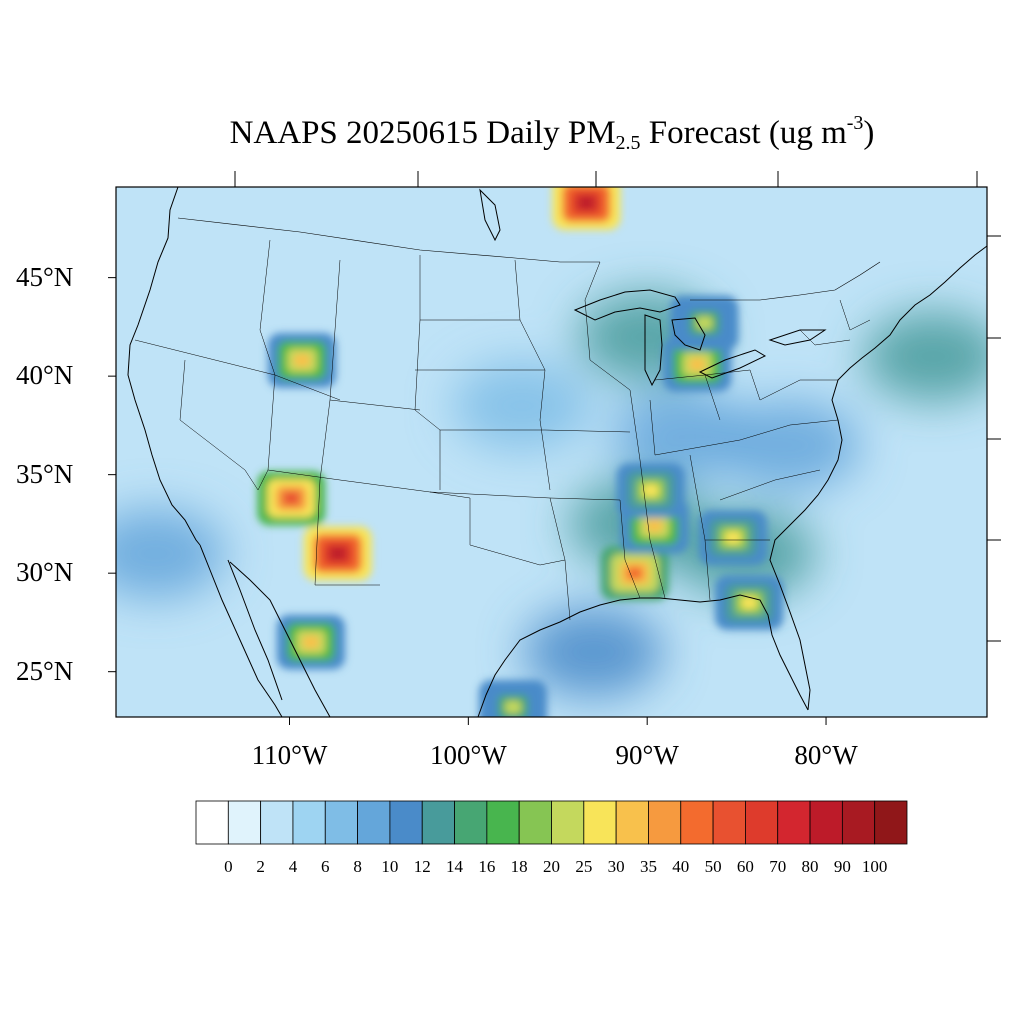 This screenshot has width=1024, height=1024. What do you see at coordinates (628, 143) in the screenshot?
I see `title-subscript: 2.5` at bounding box center [628, 143].